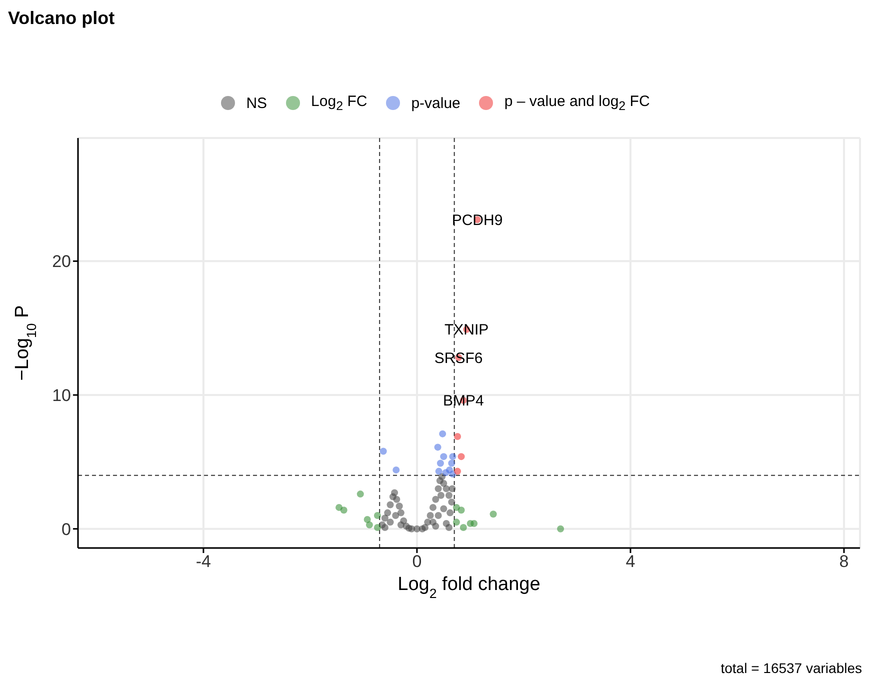 The height and width of the screenshot is (688, 870). What do you see at coordinates (61, 262) in the screenshot?
I see `y-tick-label: 20` at bounding box center [61, 262].